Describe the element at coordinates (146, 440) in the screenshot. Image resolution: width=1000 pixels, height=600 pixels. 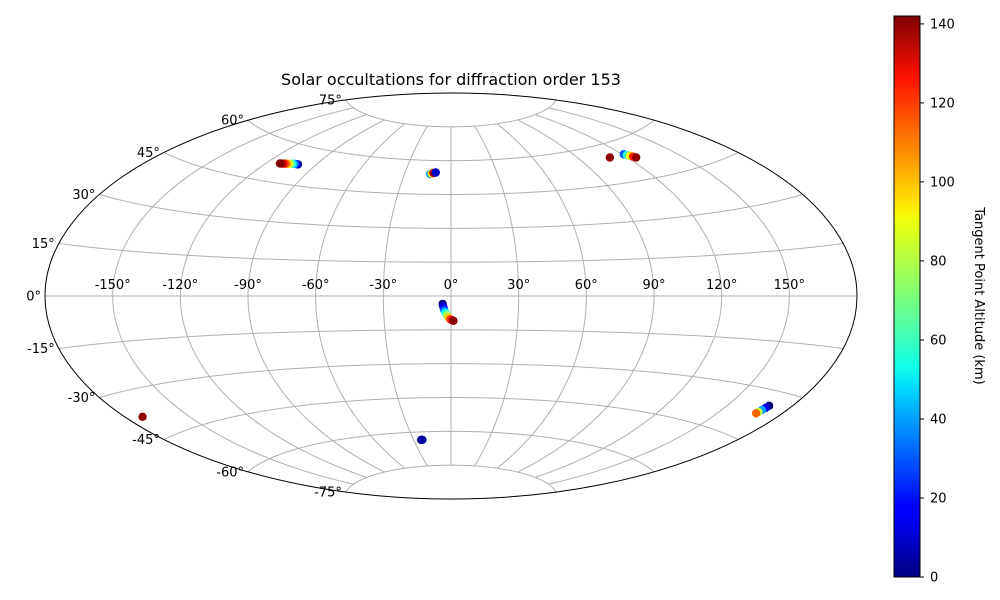
I see `latitude-tick-label: -45°` at that location.